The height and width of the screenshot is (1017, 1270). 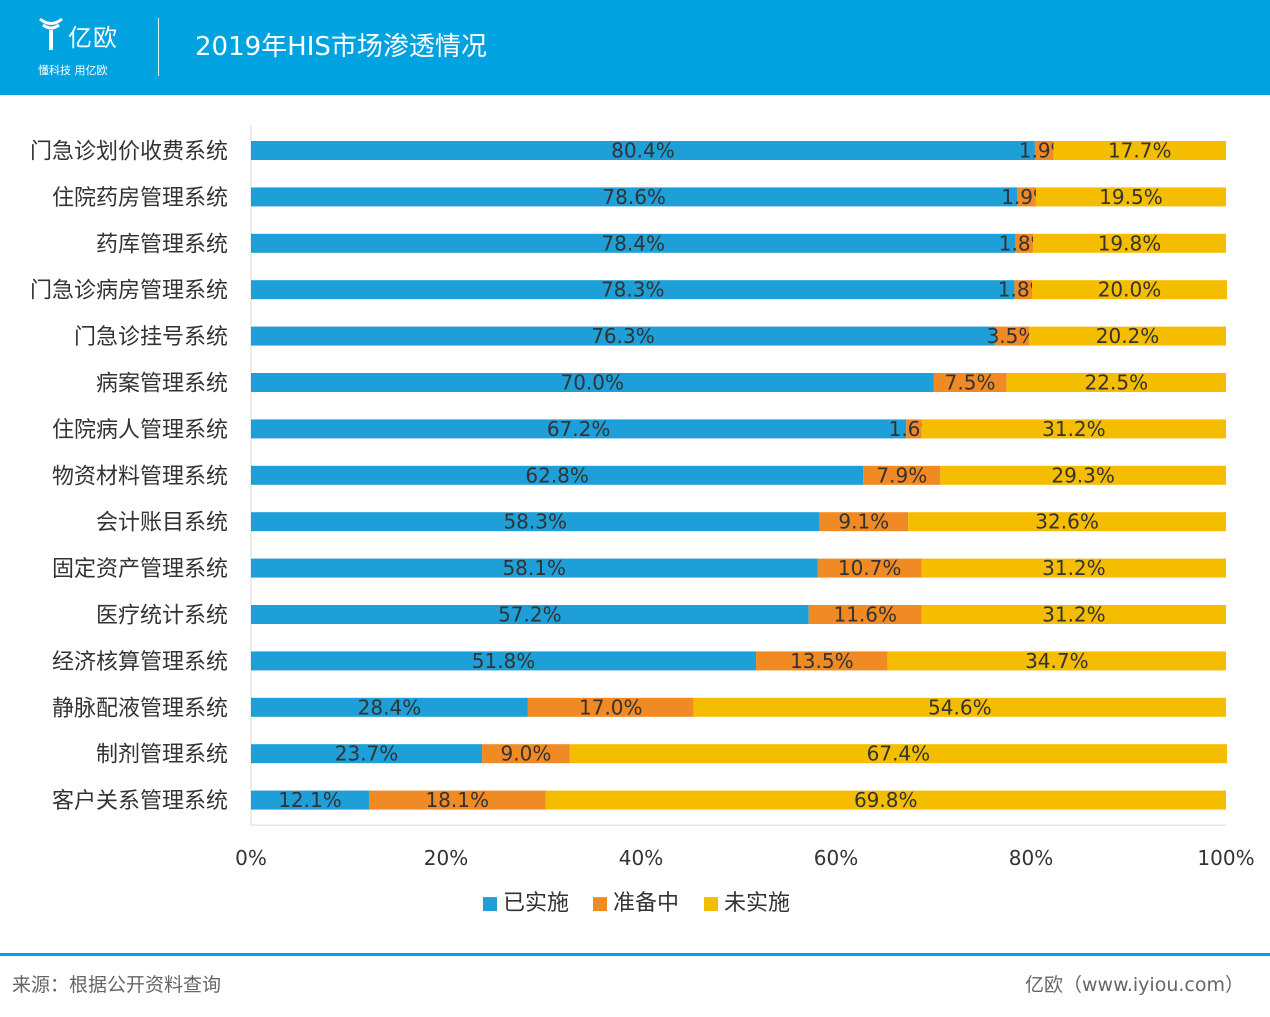 I want to click on data-label: 11.6%, so click(x=865, y=615).